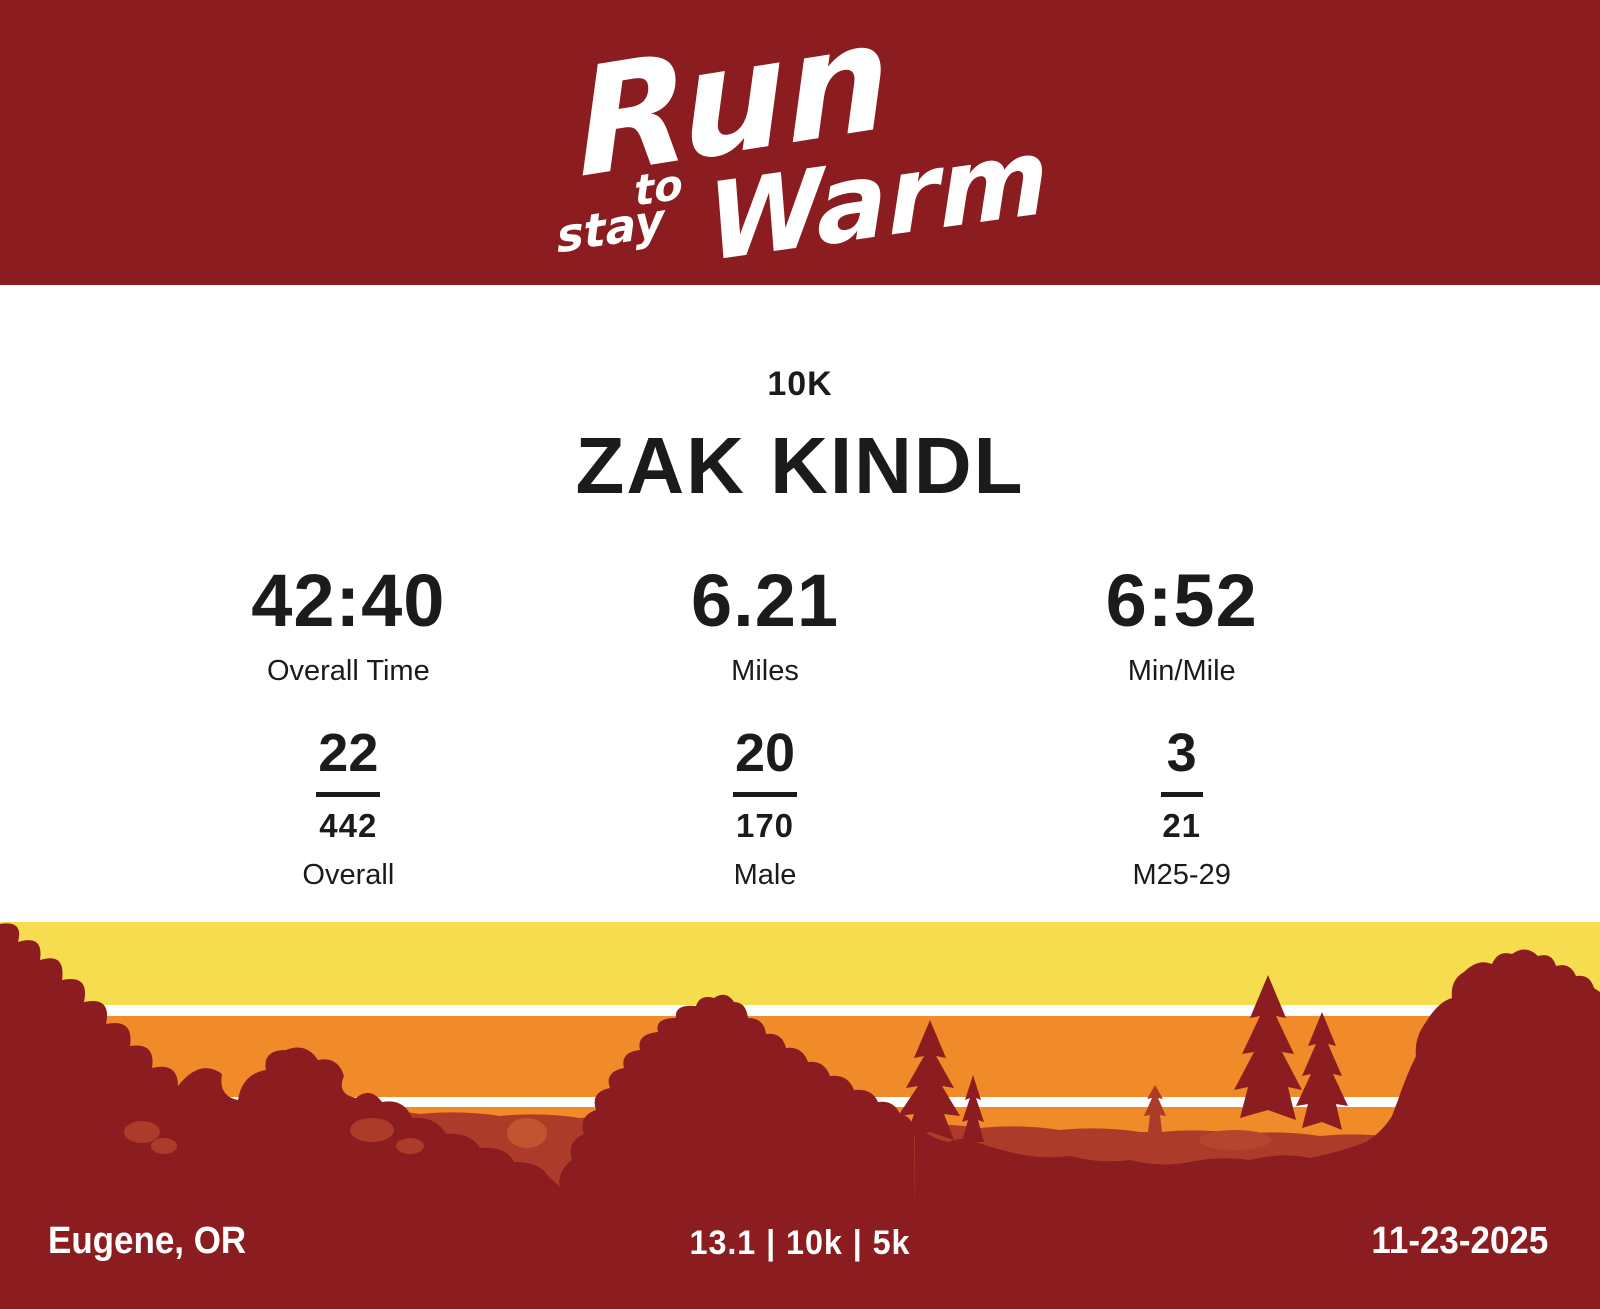  What do you see at coordinates (765, 875) in the screenshot?
I see `placement-label: Male` at bounding box center [765, 875].